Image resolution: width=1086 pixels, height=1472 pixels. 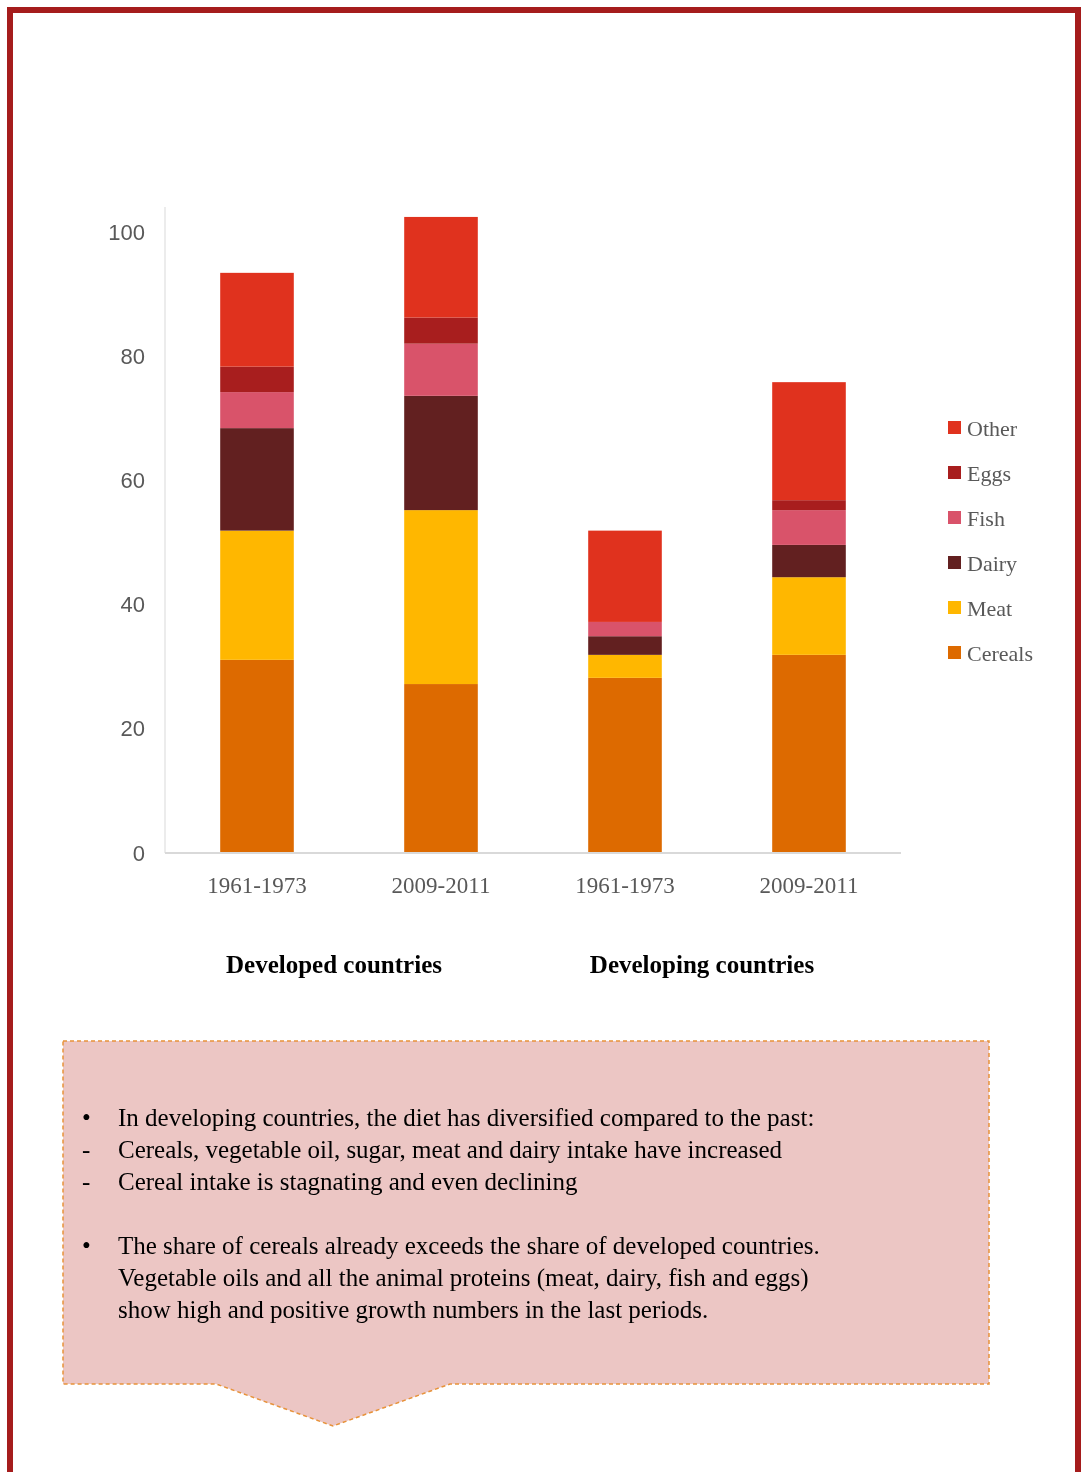 I want to click on text: Developed countries, so click(x=334, y=964).